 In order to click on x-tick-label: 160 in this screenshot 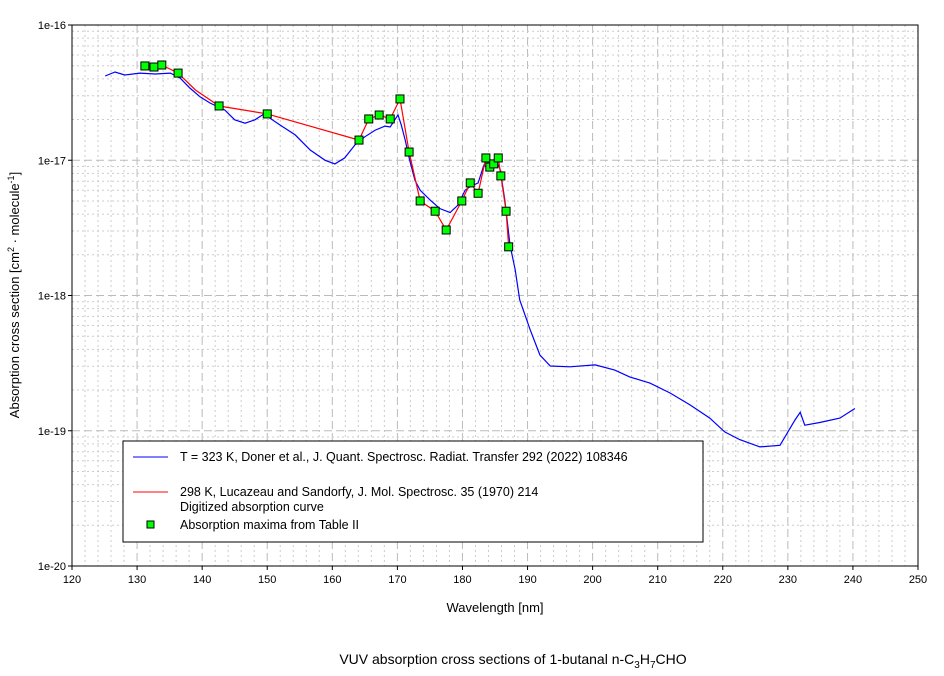, I will do `click(332, 580)`.